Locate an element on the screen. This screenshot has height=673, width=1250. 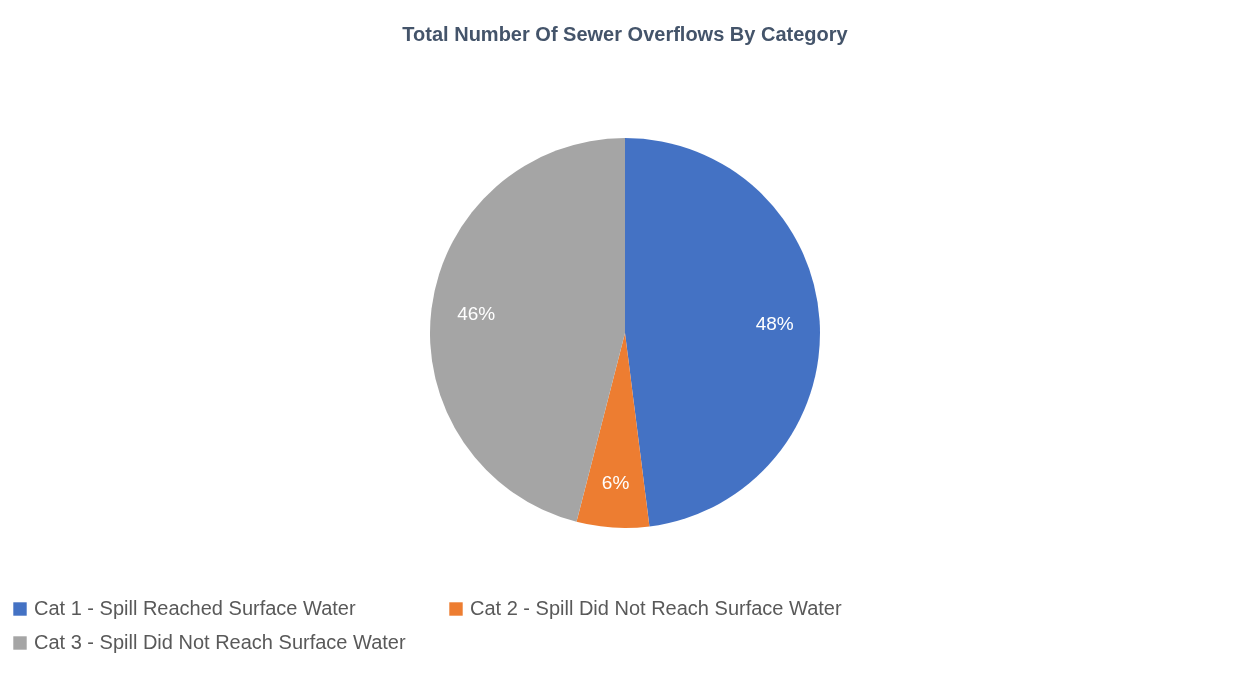
chart-title: Total Number Of Sewer Overflows By Category is located at coordinates (625, 34).